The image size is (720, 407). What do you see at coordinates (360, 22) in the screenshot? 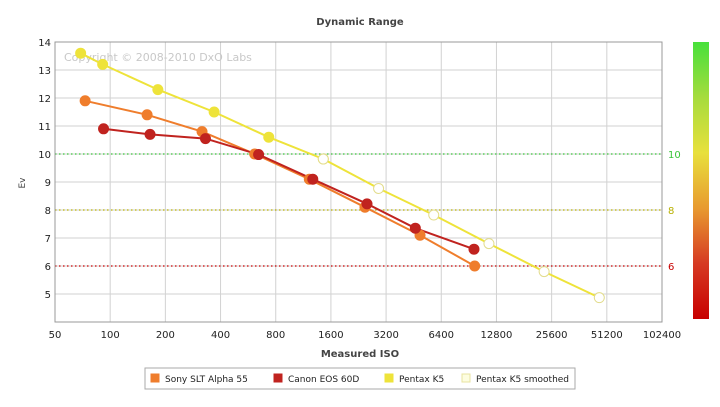
I see `chart-title: Dynamic Range` at bounding box center [360, 22].